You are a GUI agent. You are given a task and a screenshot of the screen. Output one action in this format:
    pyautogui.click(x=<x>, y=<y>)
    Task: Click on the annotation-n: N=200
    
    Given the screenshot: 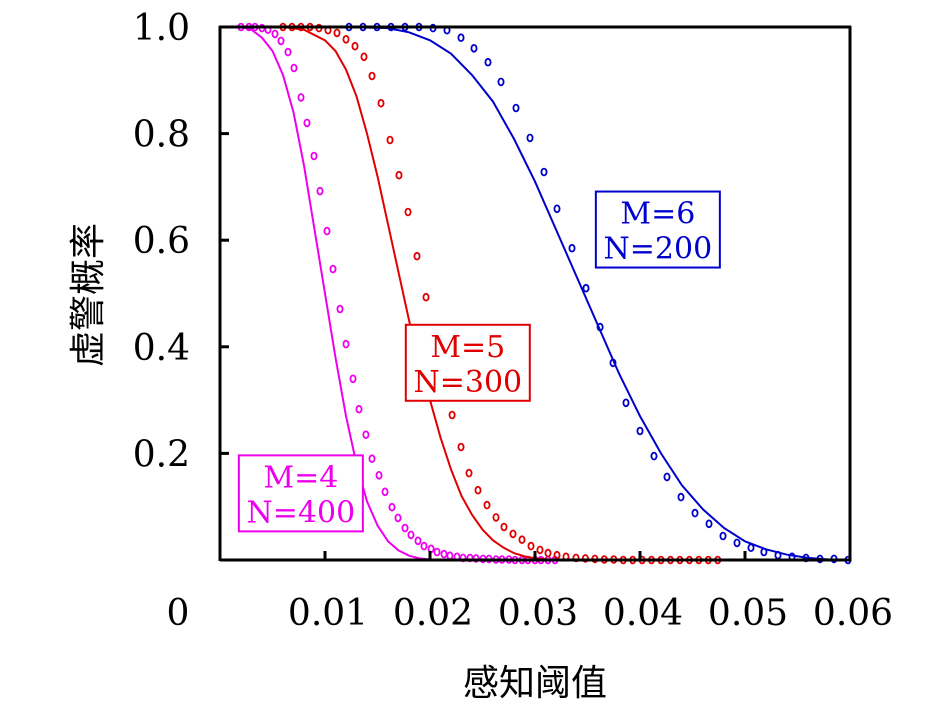 What is the action you would take?
    pyautogui.click(x=658, y=249)
    